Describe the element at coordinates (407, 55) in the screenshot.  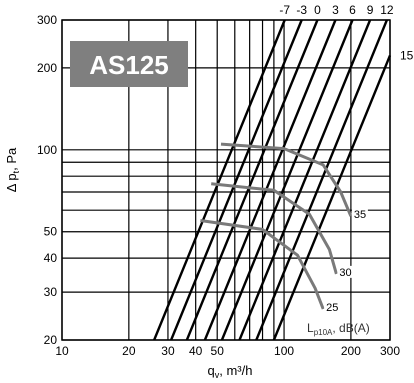
I see `sound-level-label: 15` at that location.